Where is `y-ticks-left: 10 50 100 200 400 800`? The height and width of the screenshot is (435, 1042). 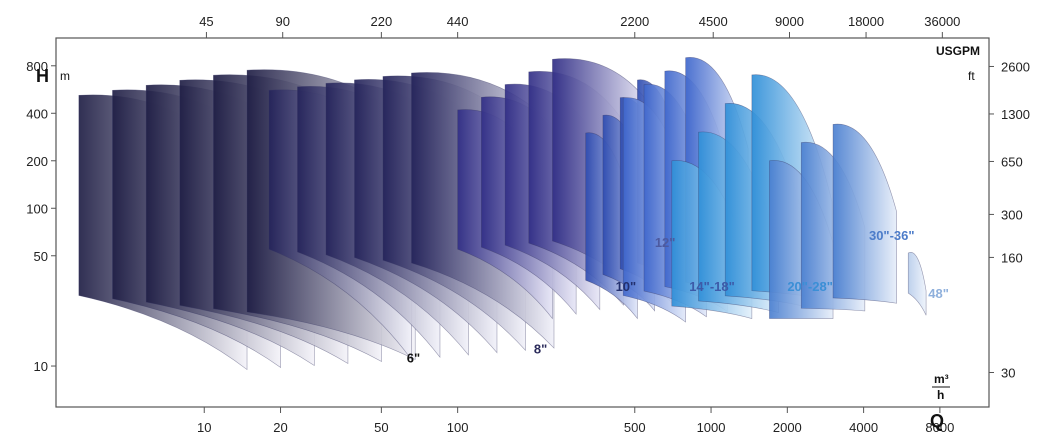
y-ticks-left: 10 50 100 200 400 800 is located at coordinates (41, 216).